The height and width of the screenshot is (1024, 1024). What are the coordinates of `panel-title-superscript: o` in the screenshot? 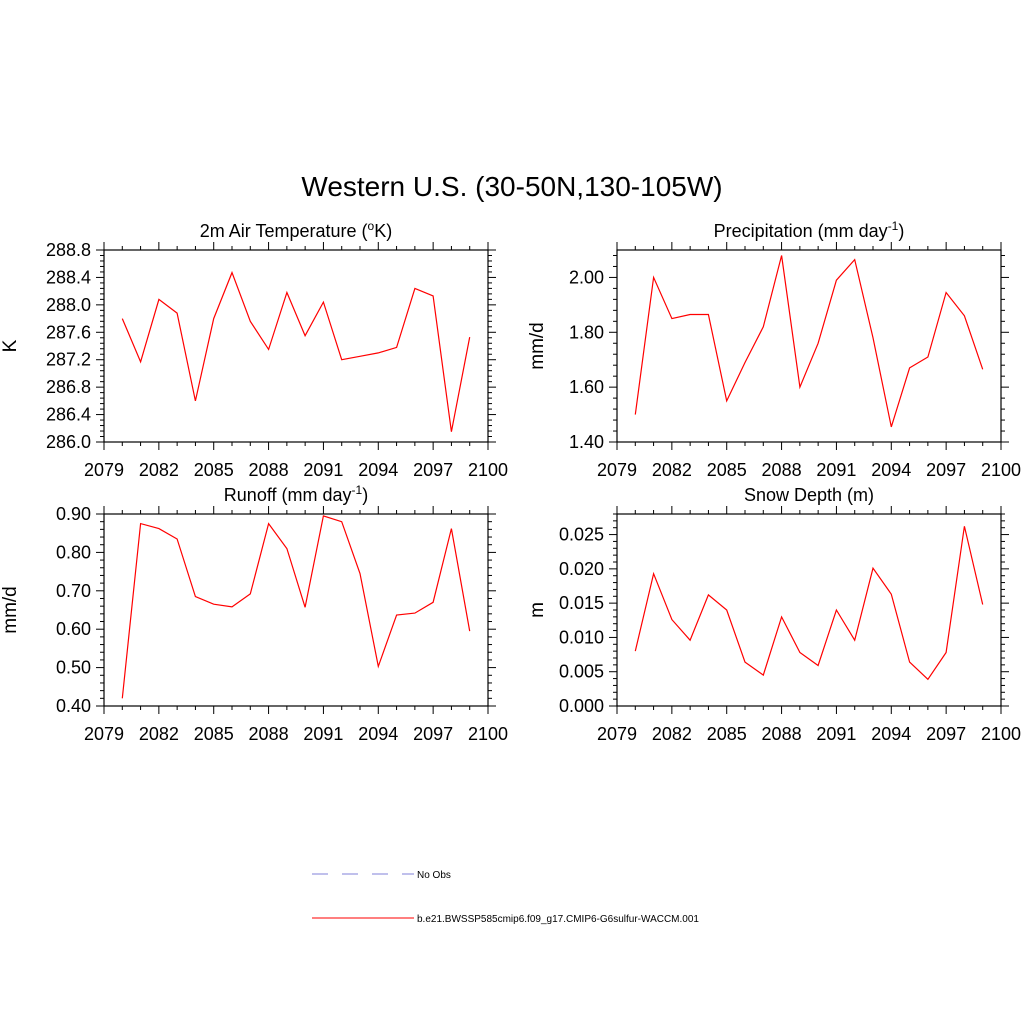 It's located at (371, 226).